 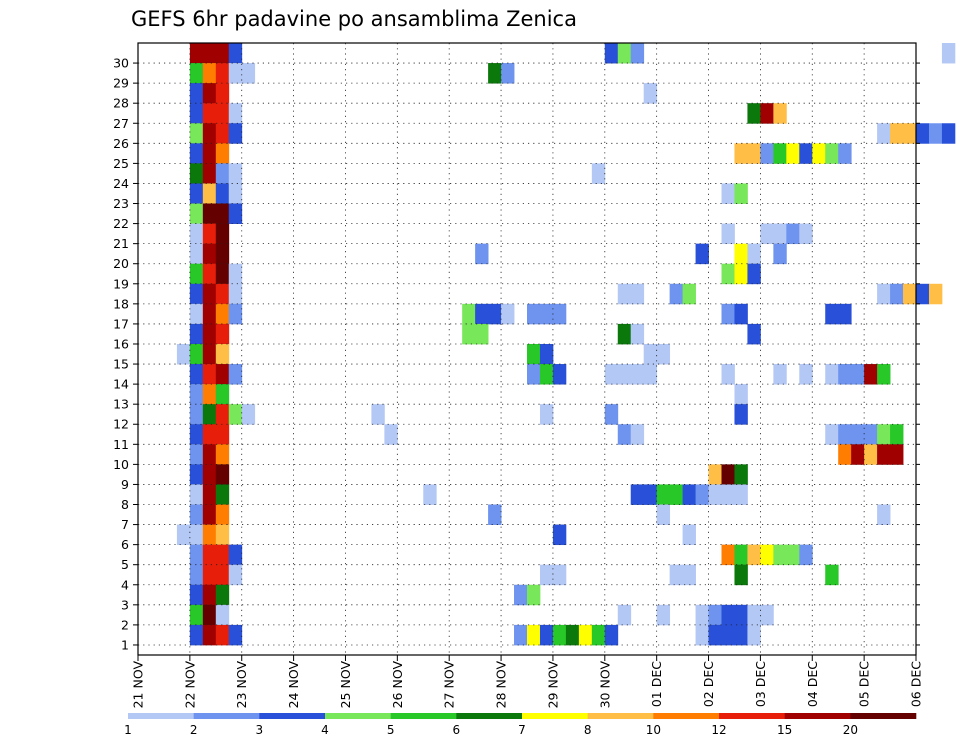 What do you see at coordinates (850, 730) in the screenshot?
I see `colorbar-label: 20` at bounding box center [850, 730].